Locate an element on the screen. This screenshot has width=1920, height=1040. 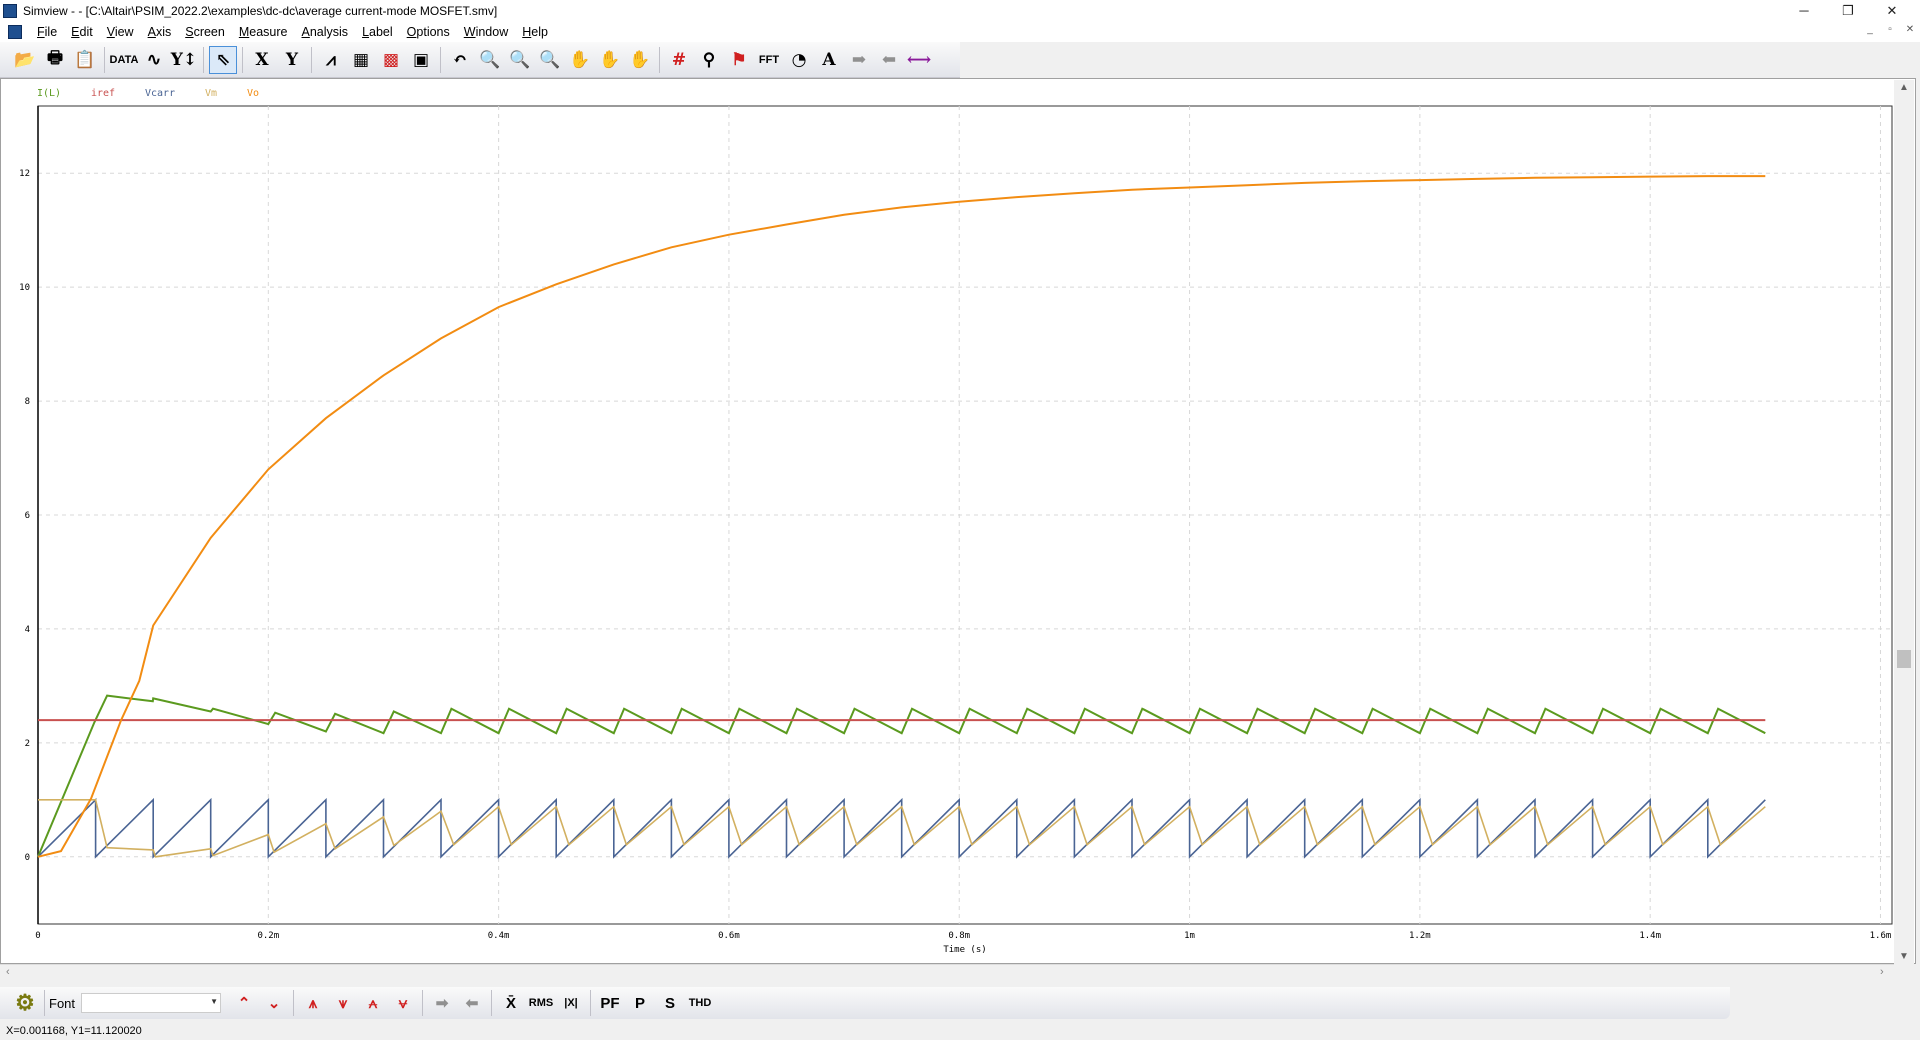
pan-hand-icon: ✋ is located at coordinates (580, 59).